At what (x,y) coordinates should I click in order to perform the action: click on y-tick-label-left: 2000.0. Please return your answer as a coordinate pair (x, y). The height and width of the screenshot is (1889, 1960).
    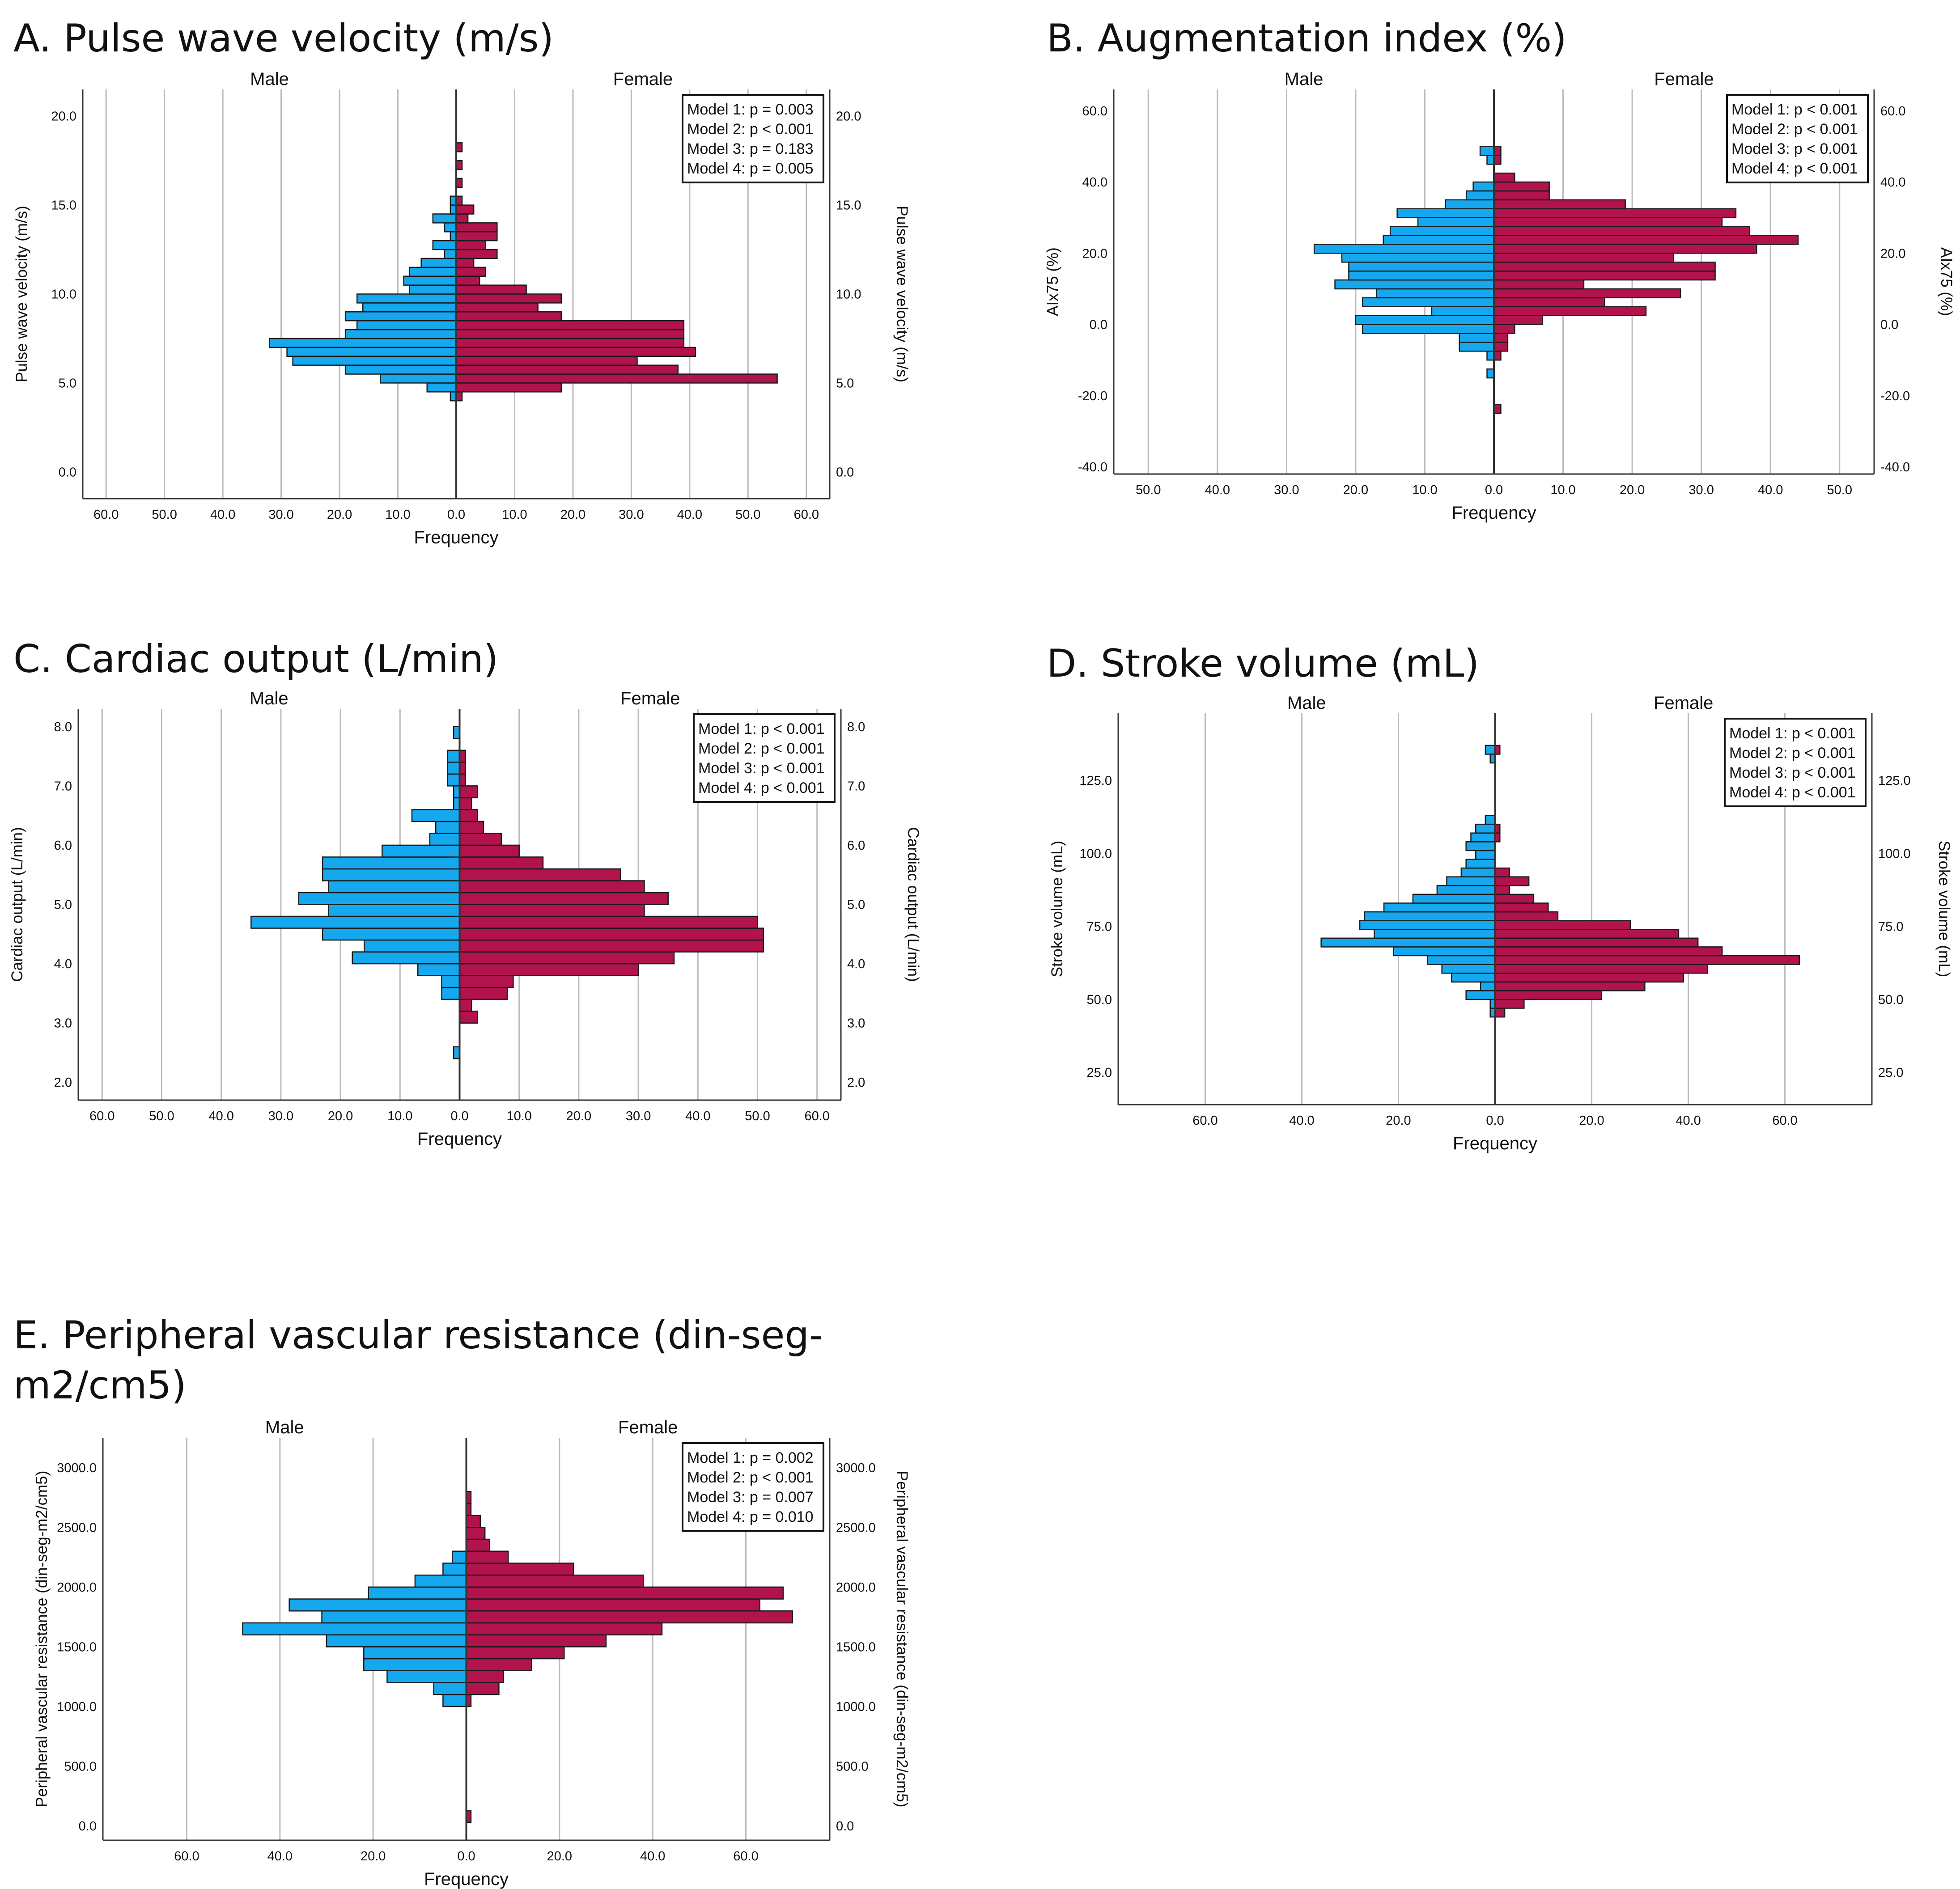
    Looking at the image, I should click on (77, 1587).